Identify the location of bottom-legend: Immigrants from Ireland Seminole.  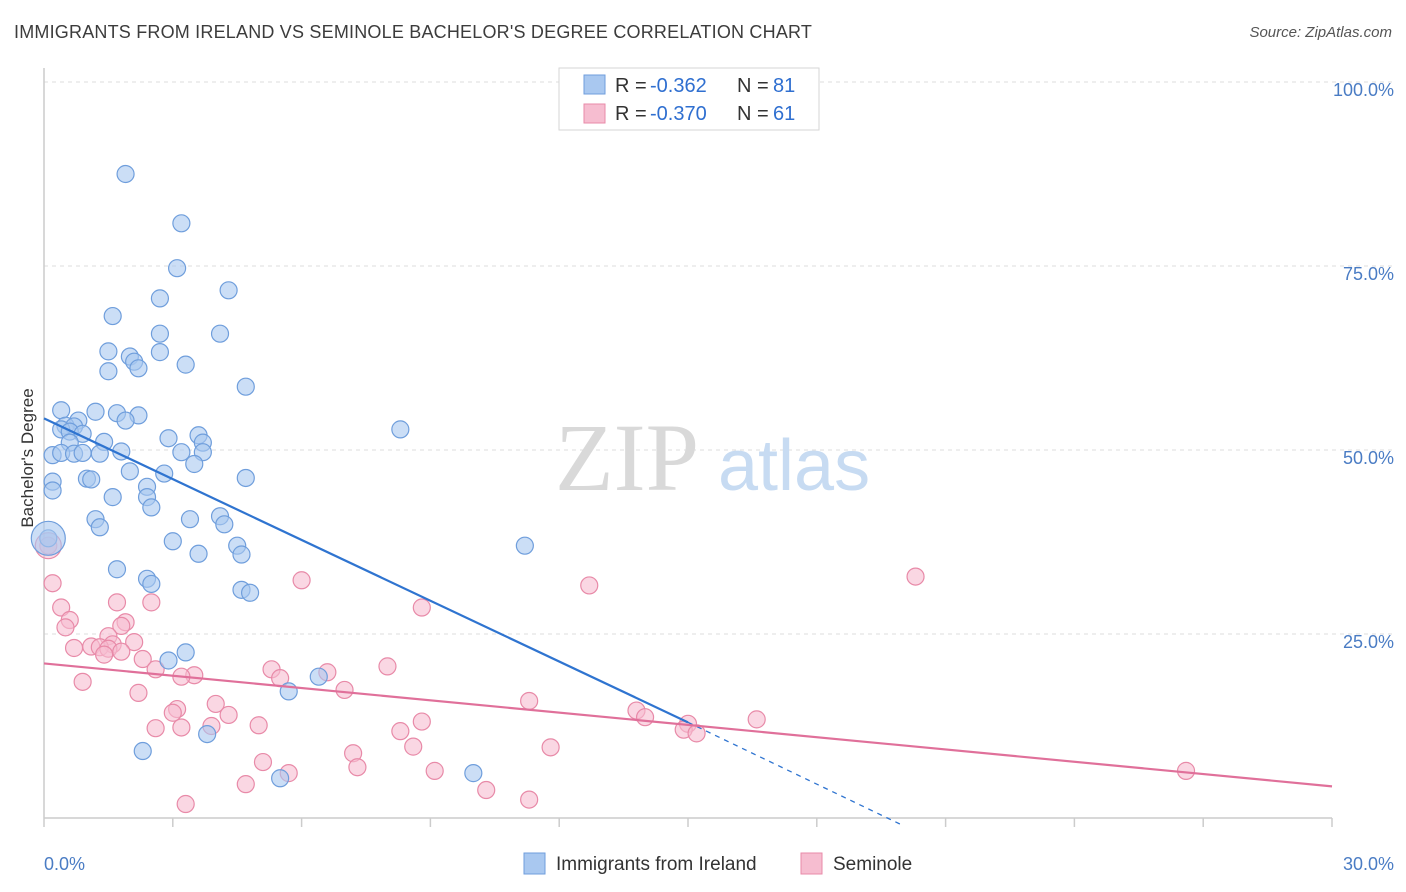
(717, 863).